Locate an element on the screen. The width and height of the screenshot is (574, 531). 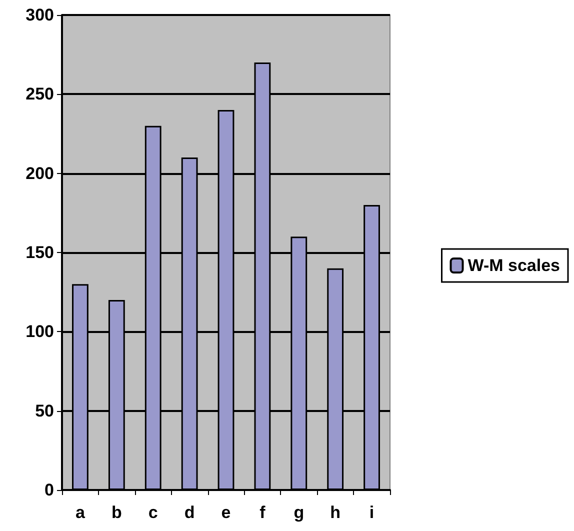
x-tick-label: g is located at coordinates (299, 512).